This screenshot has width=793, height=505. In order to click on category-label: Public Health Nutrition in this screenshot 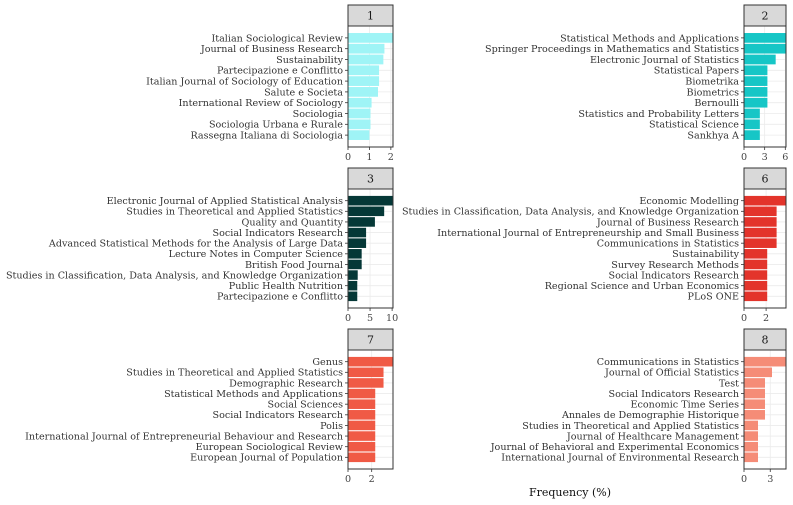, I will do `click(286, 286)`.